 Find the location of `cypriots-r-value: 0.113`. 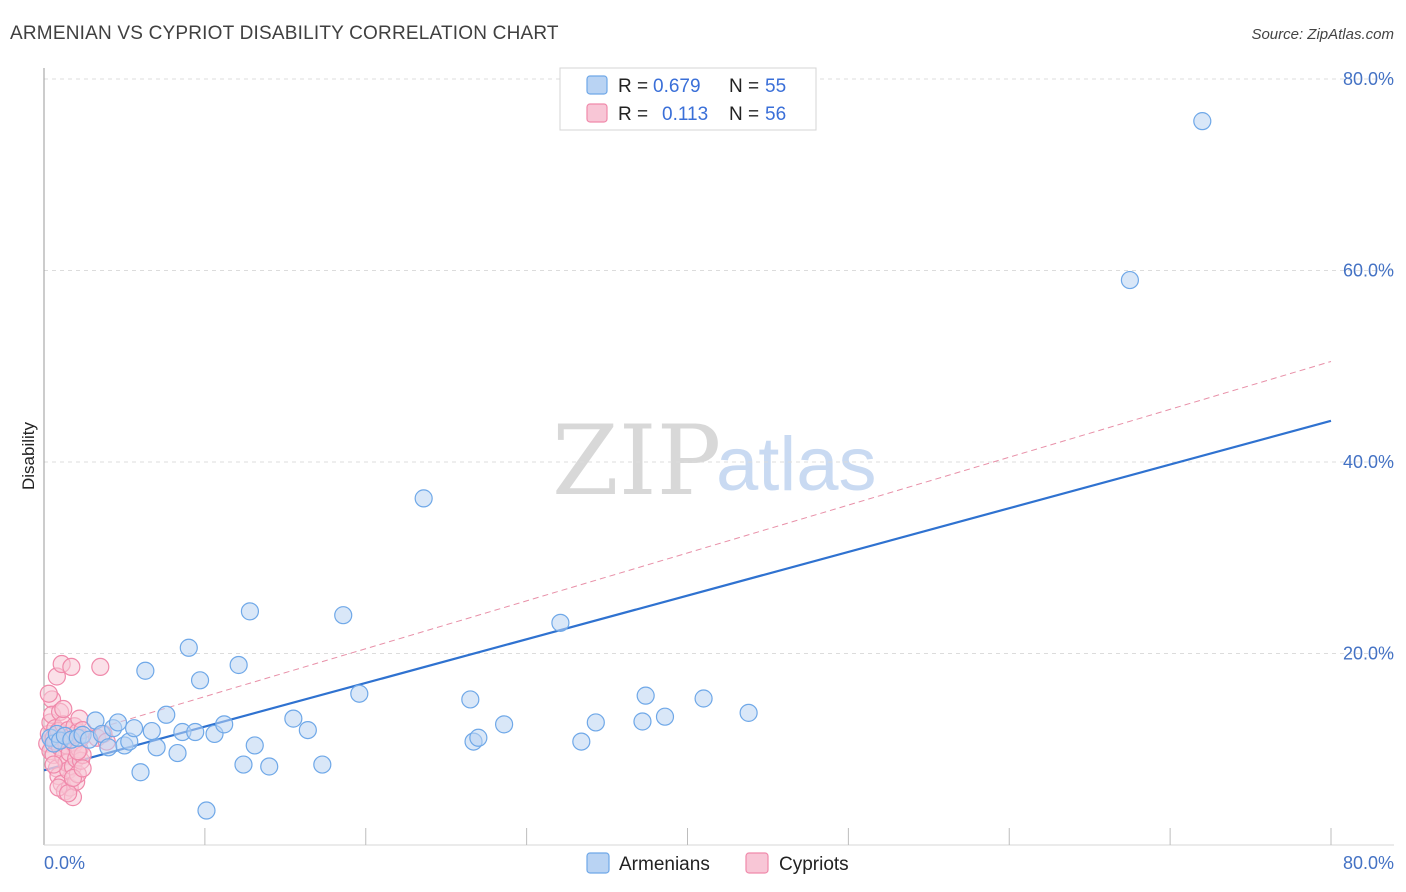

cypriots-r-value: 0.113 is located at coordinates (685, 114).